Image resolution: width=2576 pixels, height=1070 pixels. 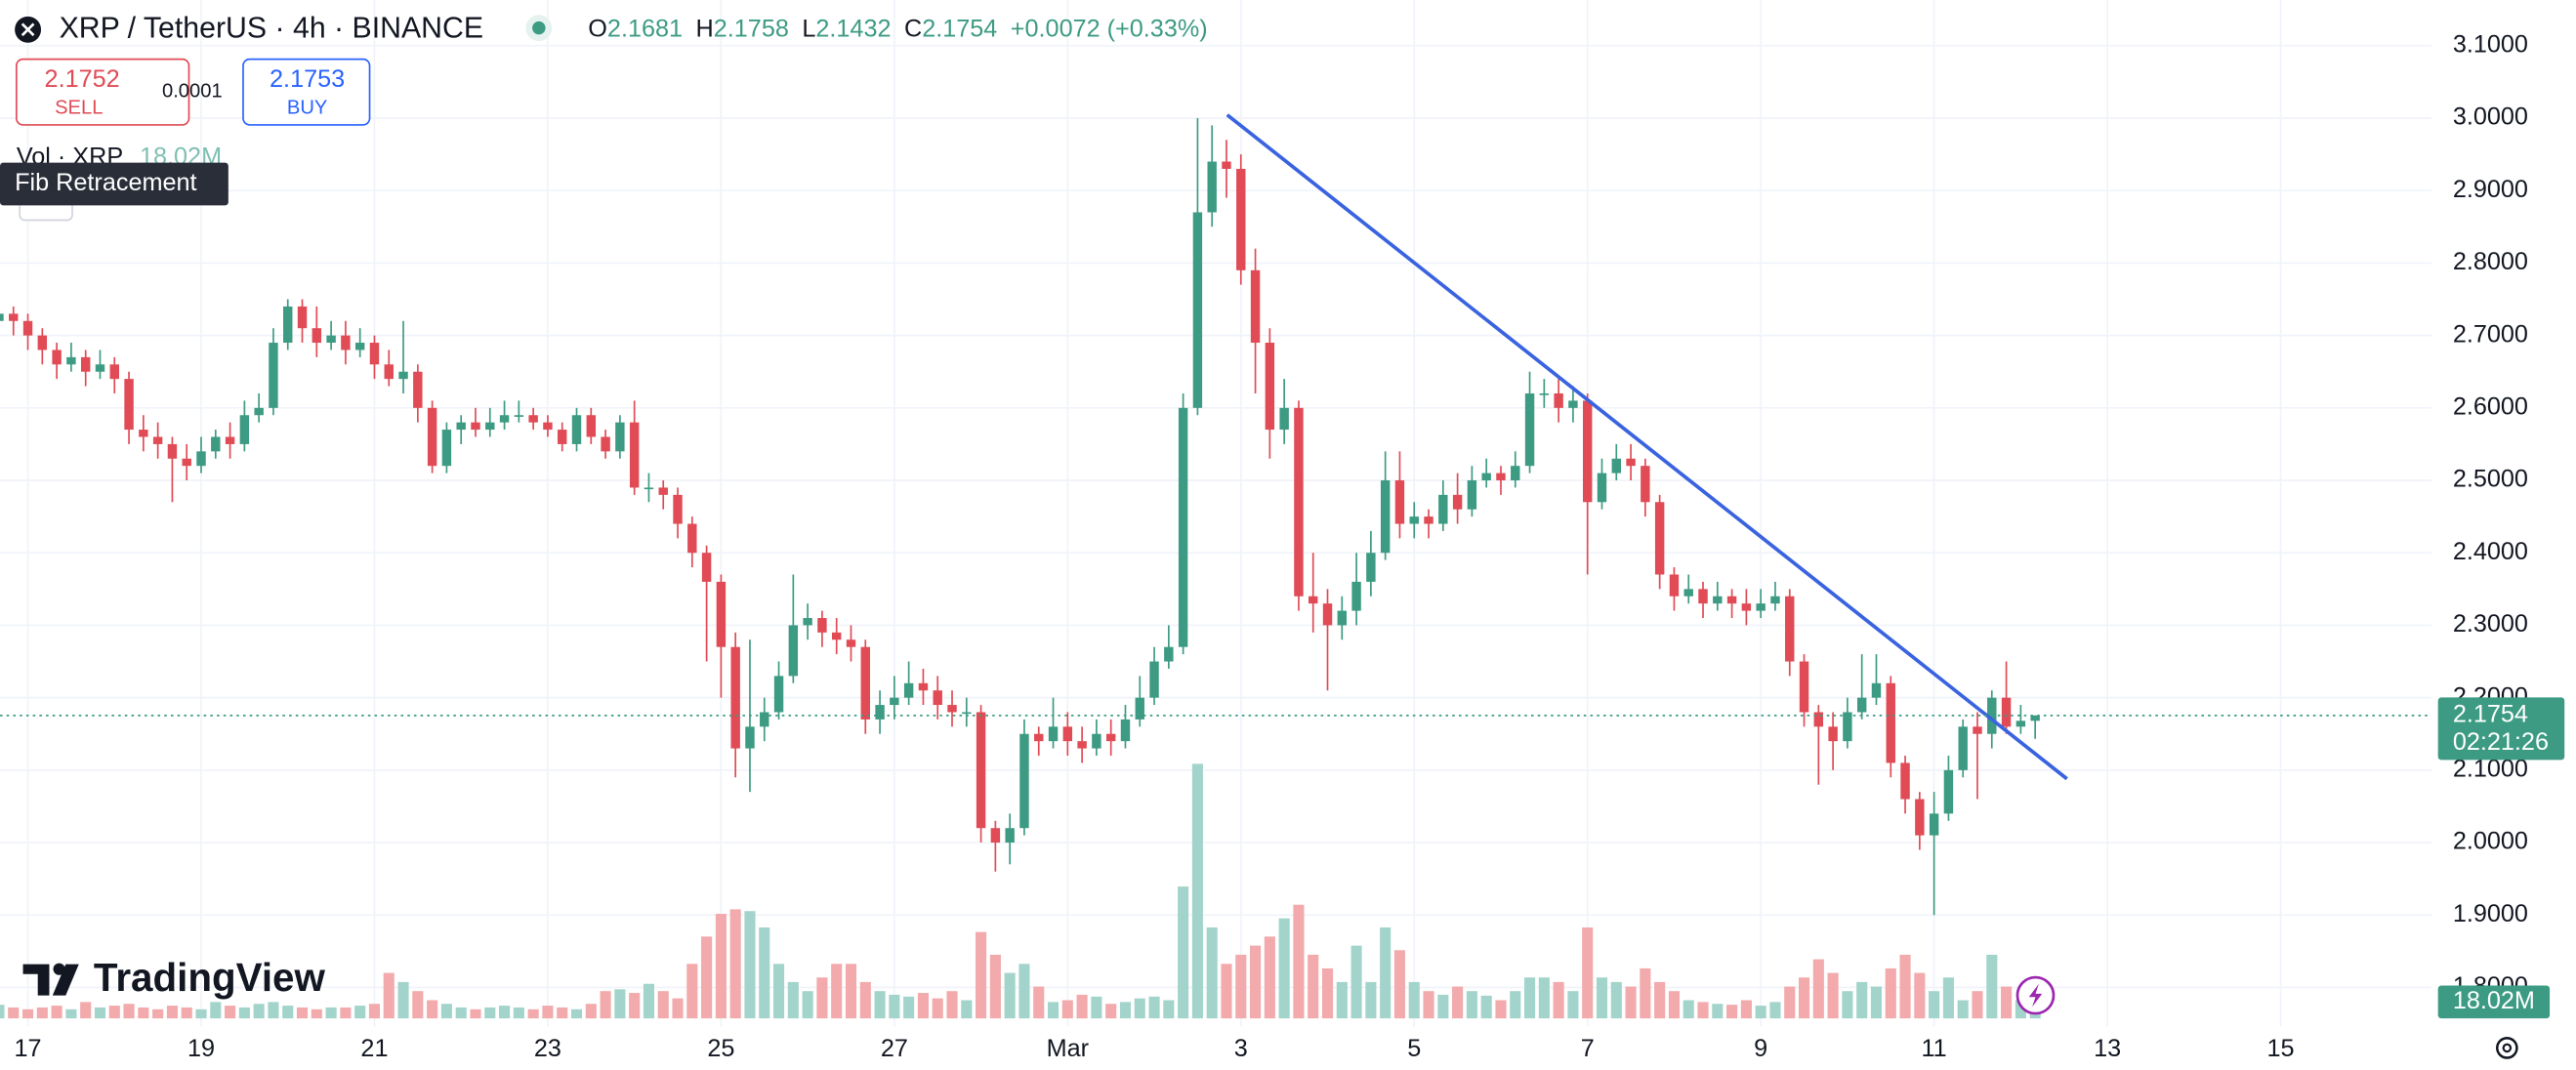 I want to click on settings-icon, so click(x=2506, y=1048).